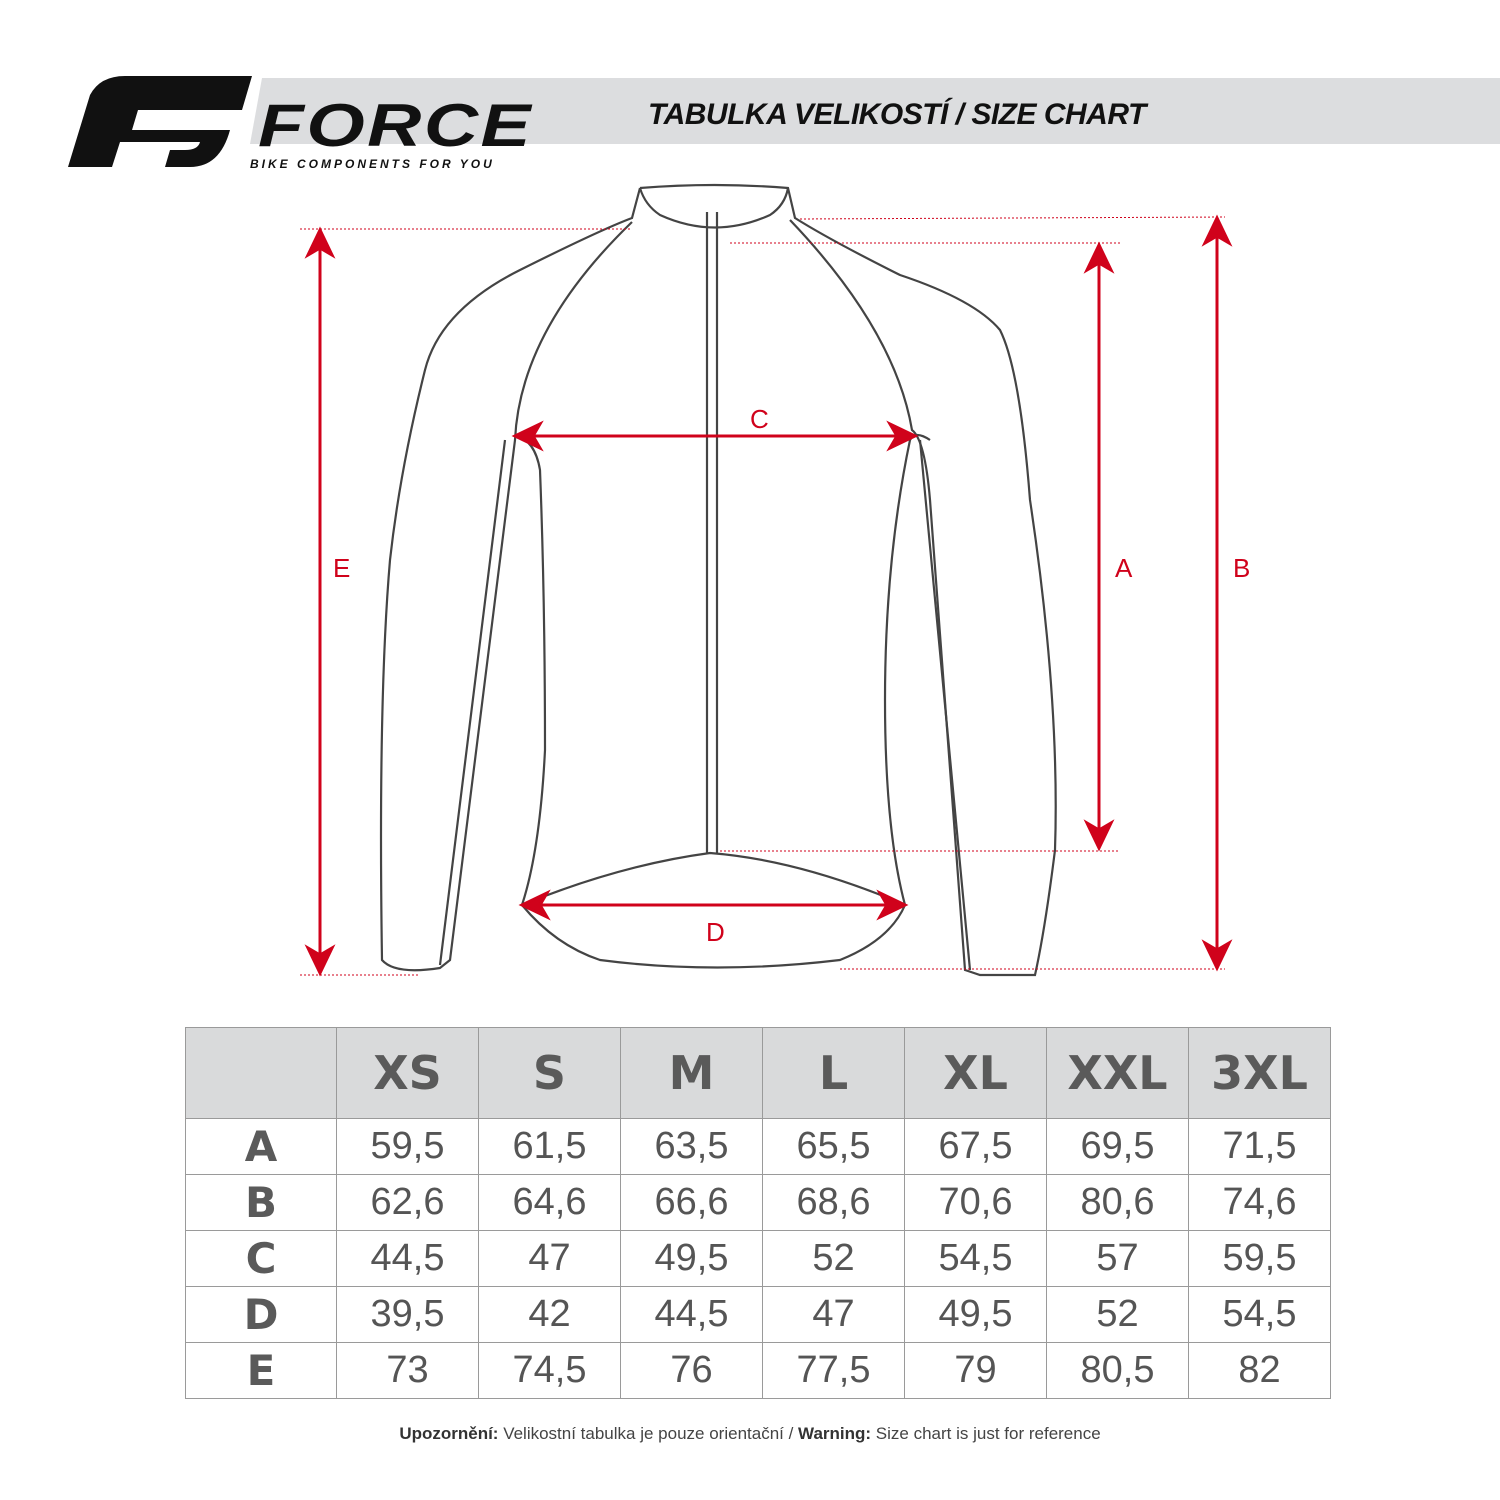  I want to click on table-row: A 59,5 61,5 63,5 65,5 67,5 69,5 71,5, so click(758, 1146).